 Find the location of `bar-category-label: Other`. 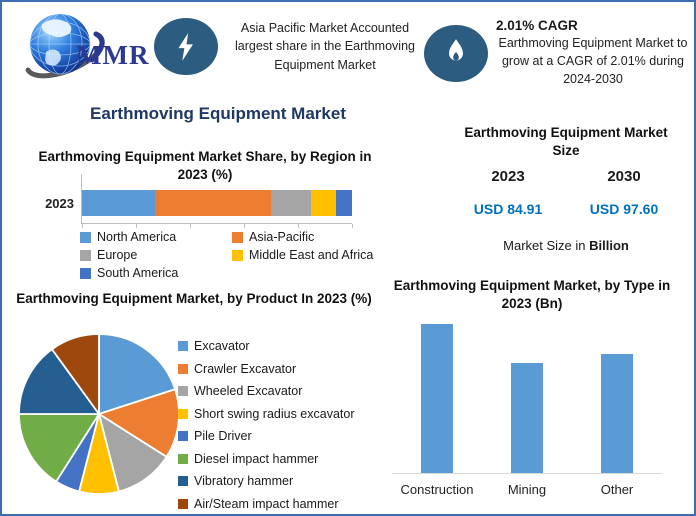

bar-category-label: Other is located at coordinates (617, 489).